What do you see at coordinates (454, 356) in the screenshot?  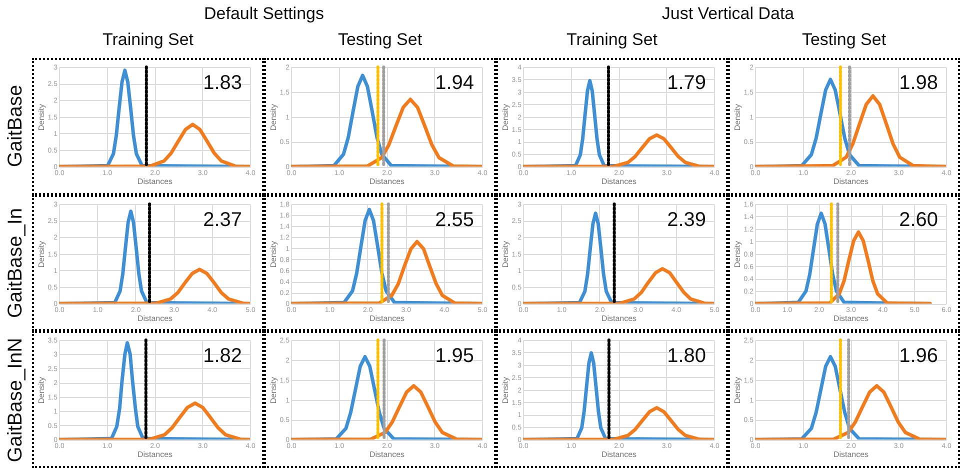 I see `annotation: 1.95` at bounding box center [454, 356].